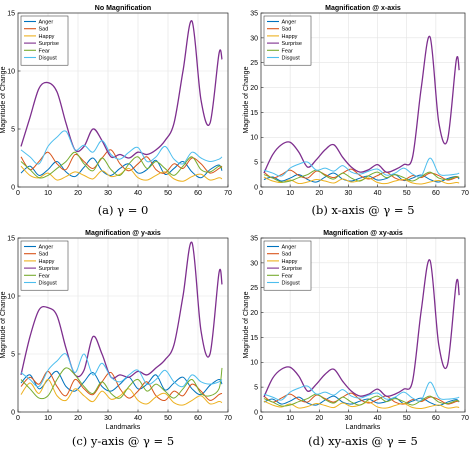 This screenshot has height=451, width=474. What do you see at coordinates (290, 418) in the screenshot?
I see `x-tick-label: 10` at bounding box center [290, 418].